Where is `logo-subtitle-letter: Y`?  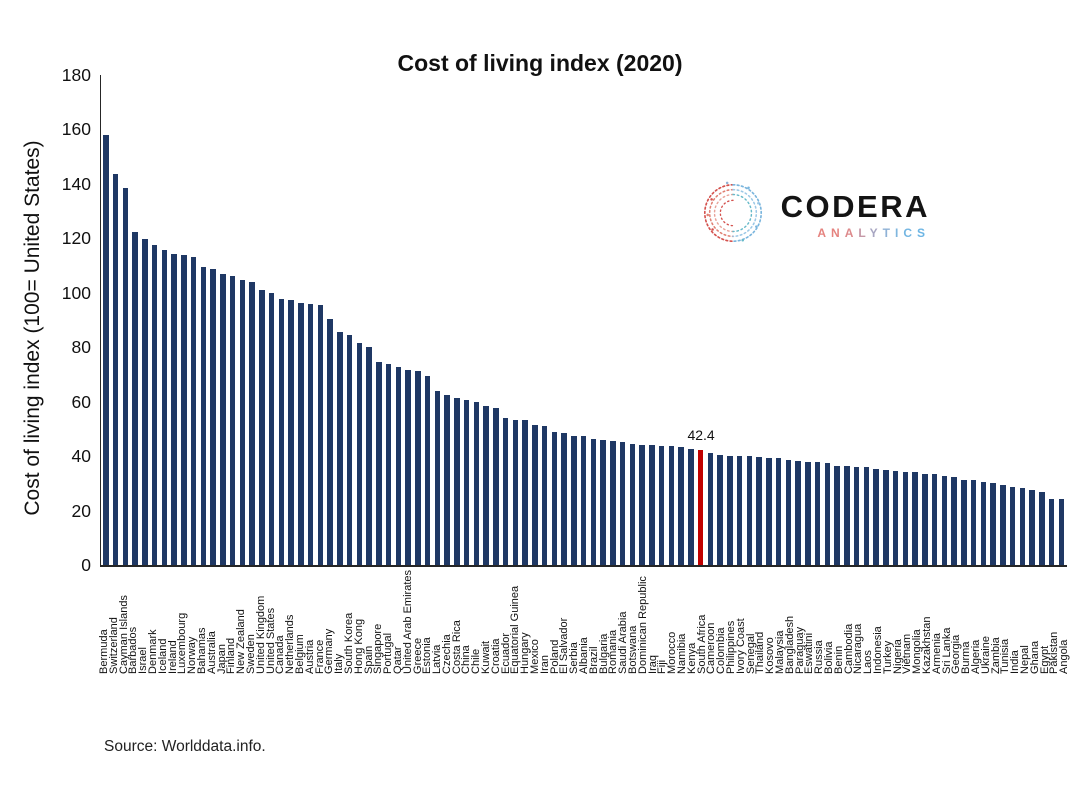 logo-subtitle-letter: Y is located at coordinates (876, 232).